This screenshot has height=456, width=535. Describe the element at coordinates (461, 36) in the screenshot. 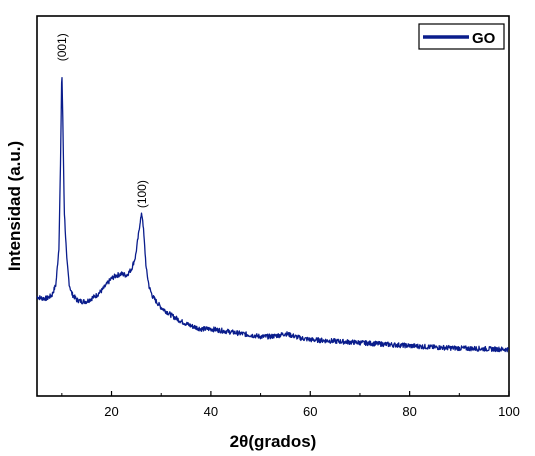

I see `legend: GO` at that location.